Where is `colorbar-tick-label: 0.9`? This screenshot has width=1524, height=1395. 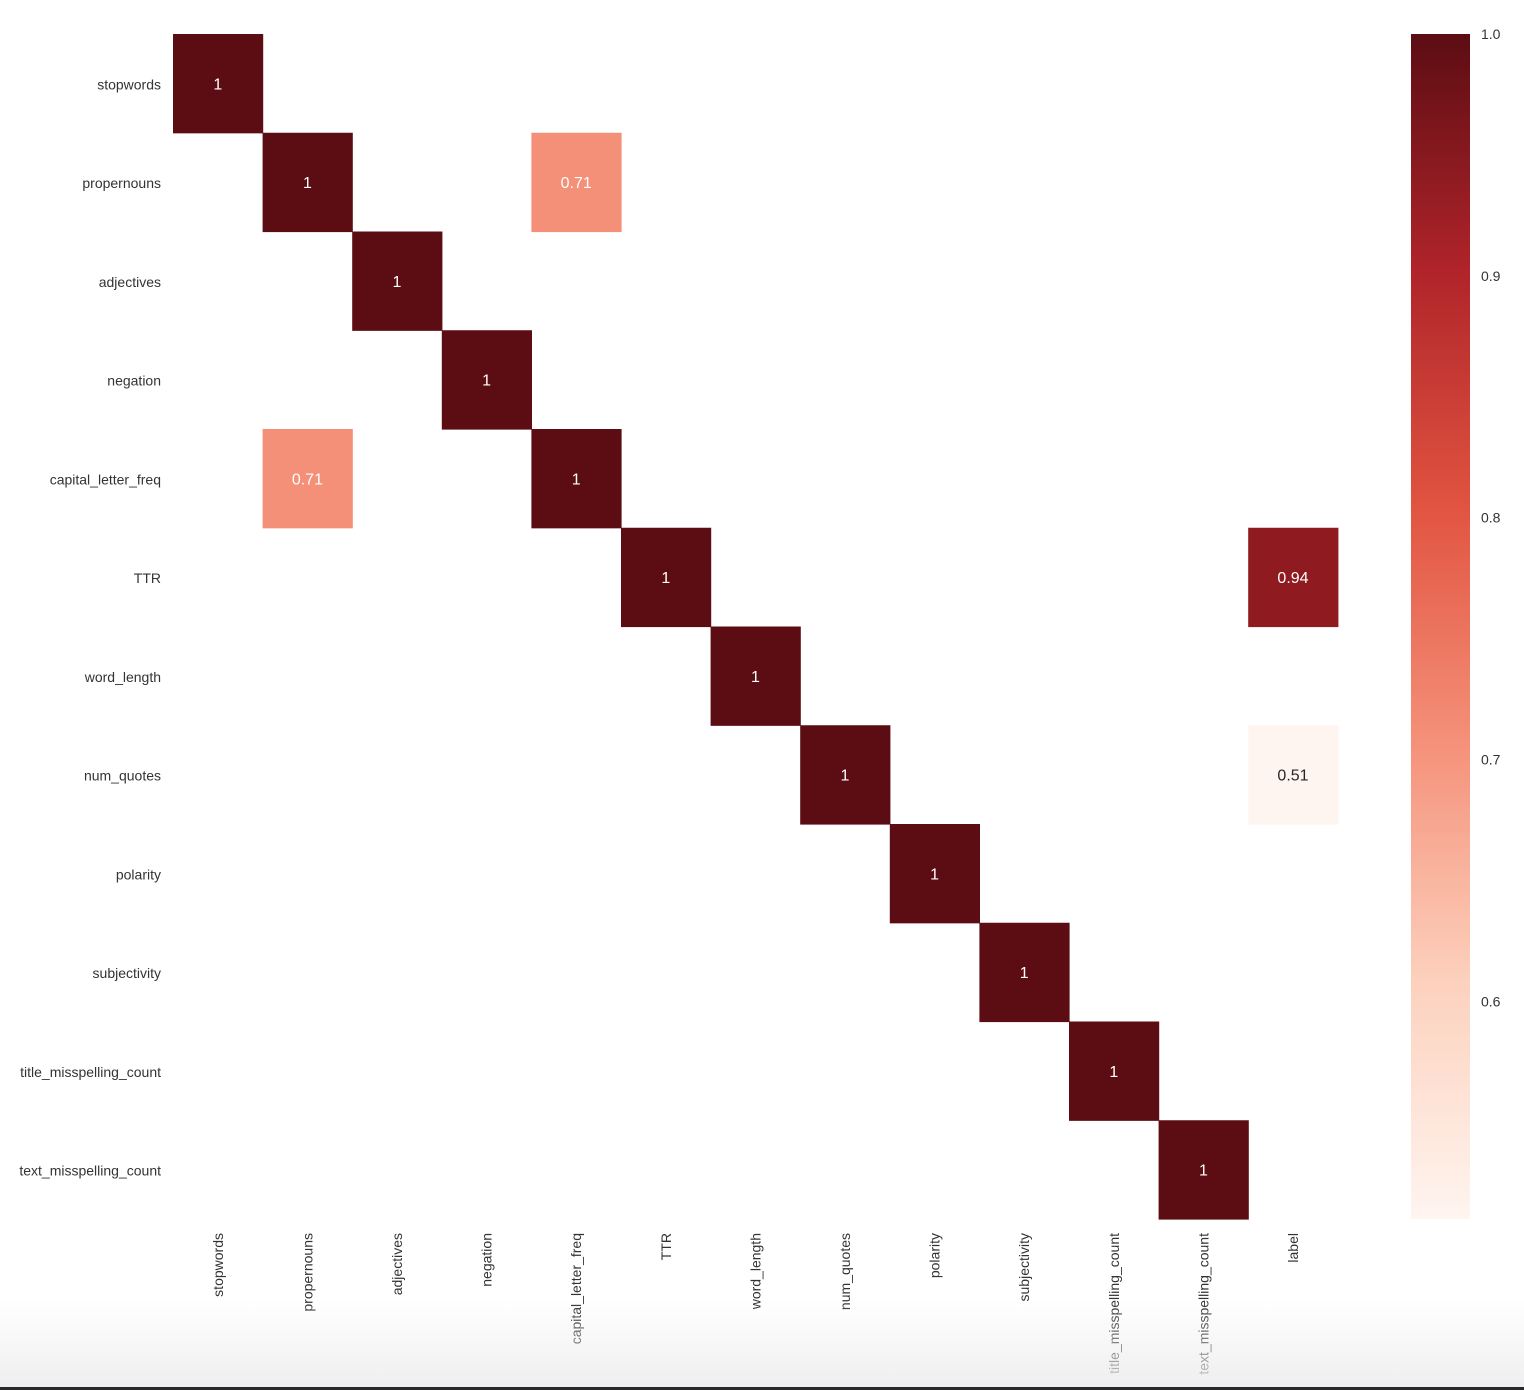 colorbar-tick-label: 0.9 is located at coordinates (1491, 276).